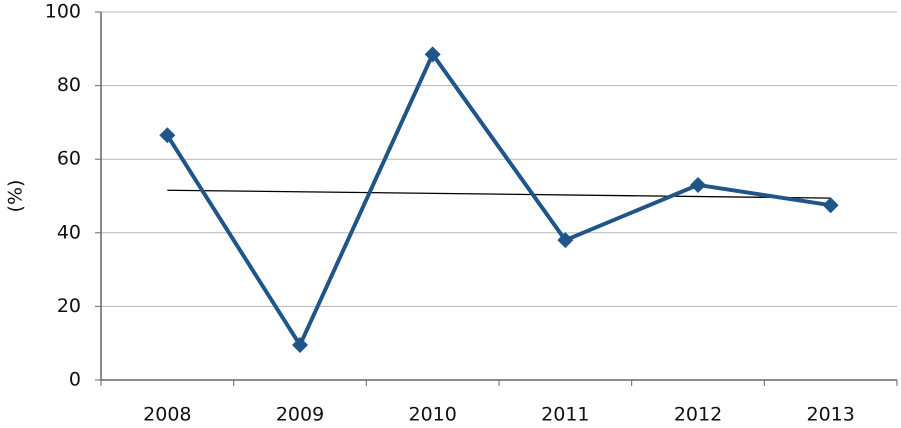  I want to click on y-tick-label: 100, so click(63, 12).